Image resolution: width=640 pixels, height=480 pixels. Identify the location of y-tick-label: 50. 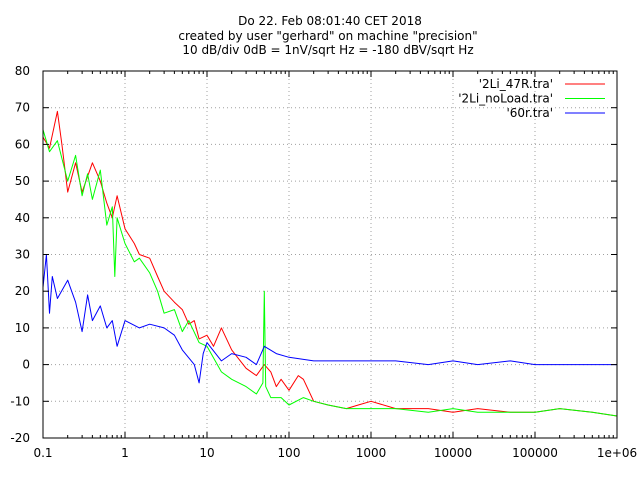
(22, 181).